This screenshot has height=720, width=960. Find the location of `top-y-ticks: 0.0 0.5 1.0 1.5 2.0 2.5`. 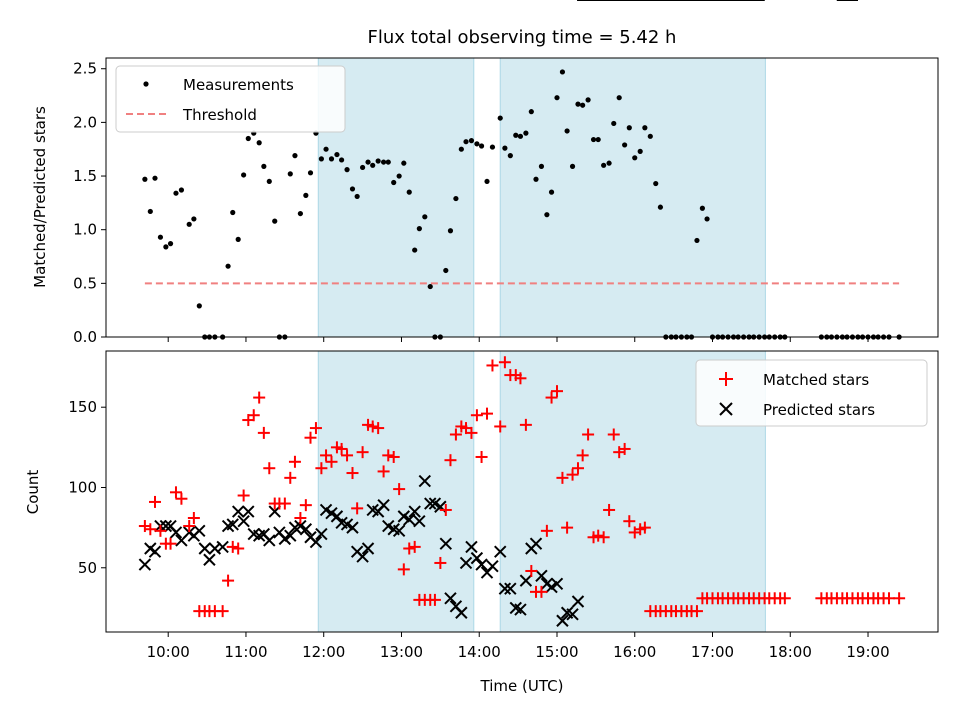

top-y-ticks: 0.0 0.5 1.0 1.5 2.0 2.5 is located at coordinates (89, 203).